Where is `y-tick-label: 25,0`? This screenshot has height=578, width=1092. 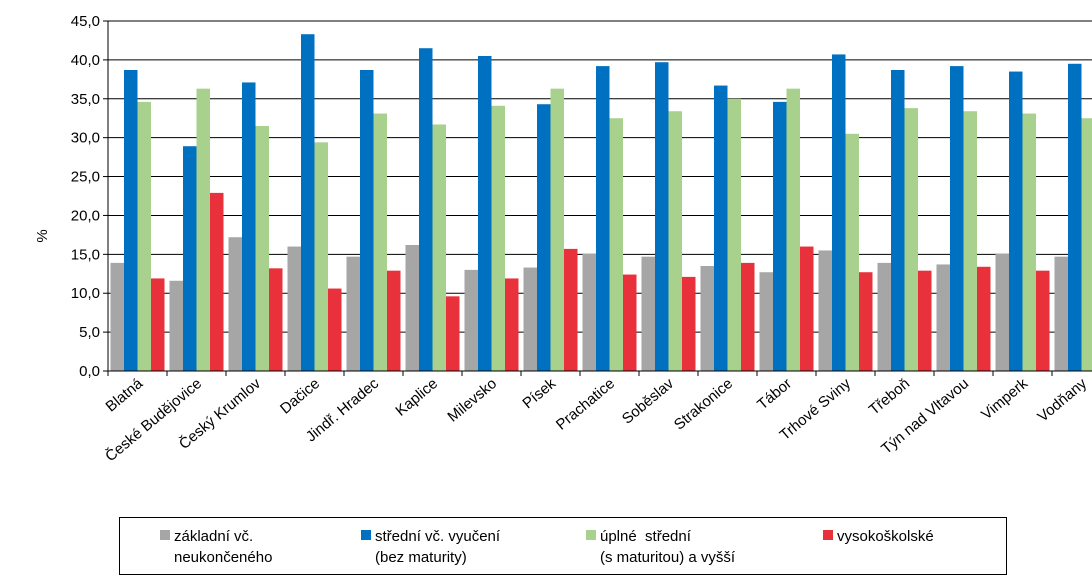
y-tick-label: 25,0 is located at coordinates (85, 177).